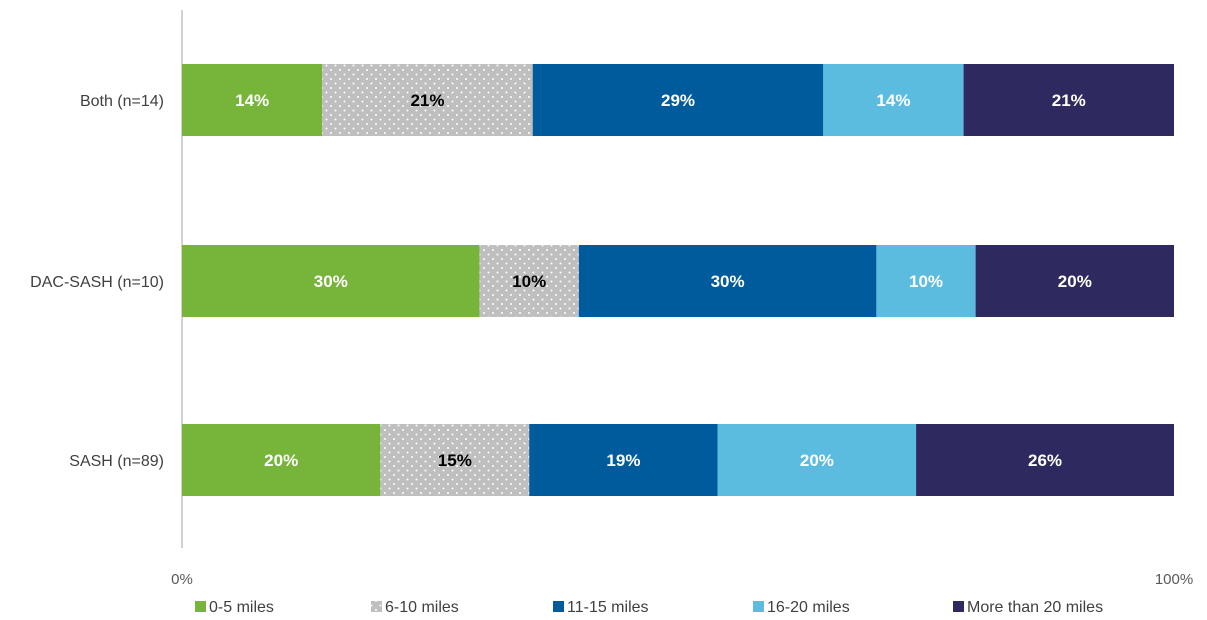 This screenshot has height=620, width=1207. What do you see at coordinates (1174, 579) in the screenshot?
I see `x-tick-label: 100%` at bounding box center [1174, 579].